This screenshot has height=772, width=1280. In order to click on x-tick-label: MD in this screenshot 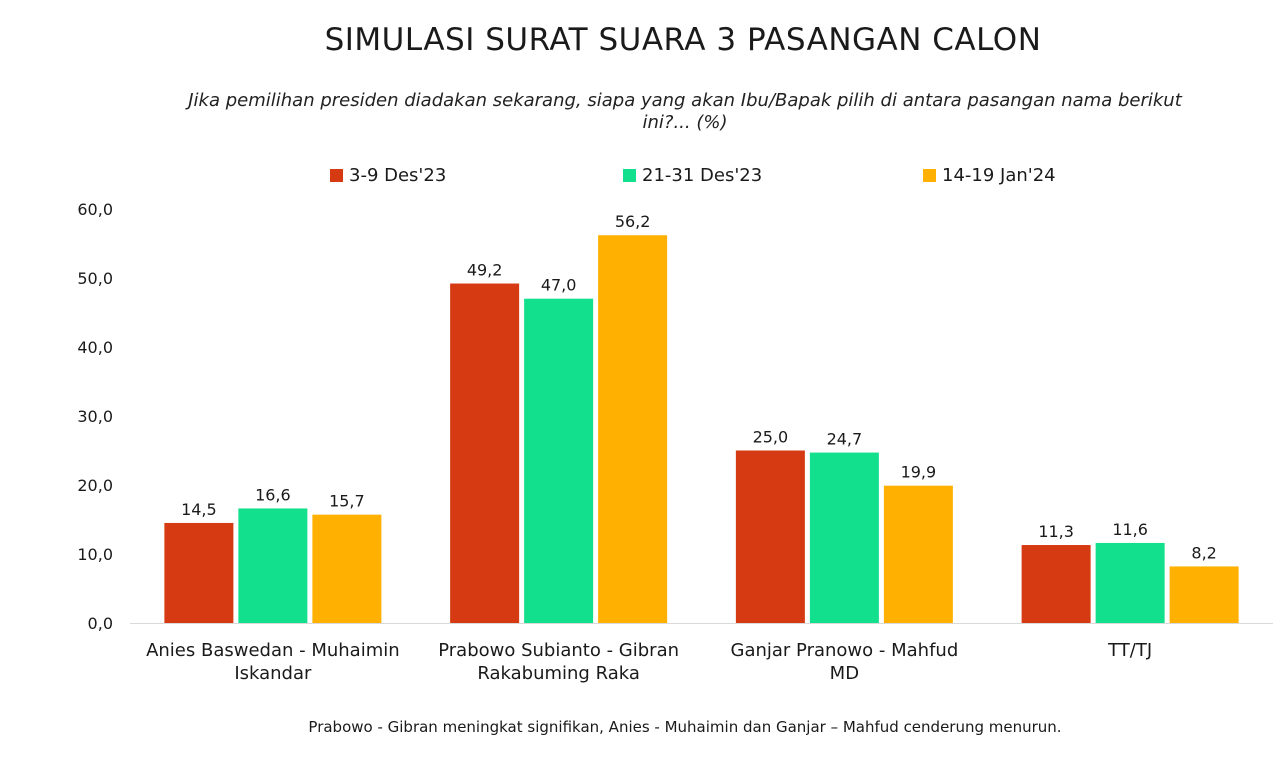, I will do `click(844, 673)`.